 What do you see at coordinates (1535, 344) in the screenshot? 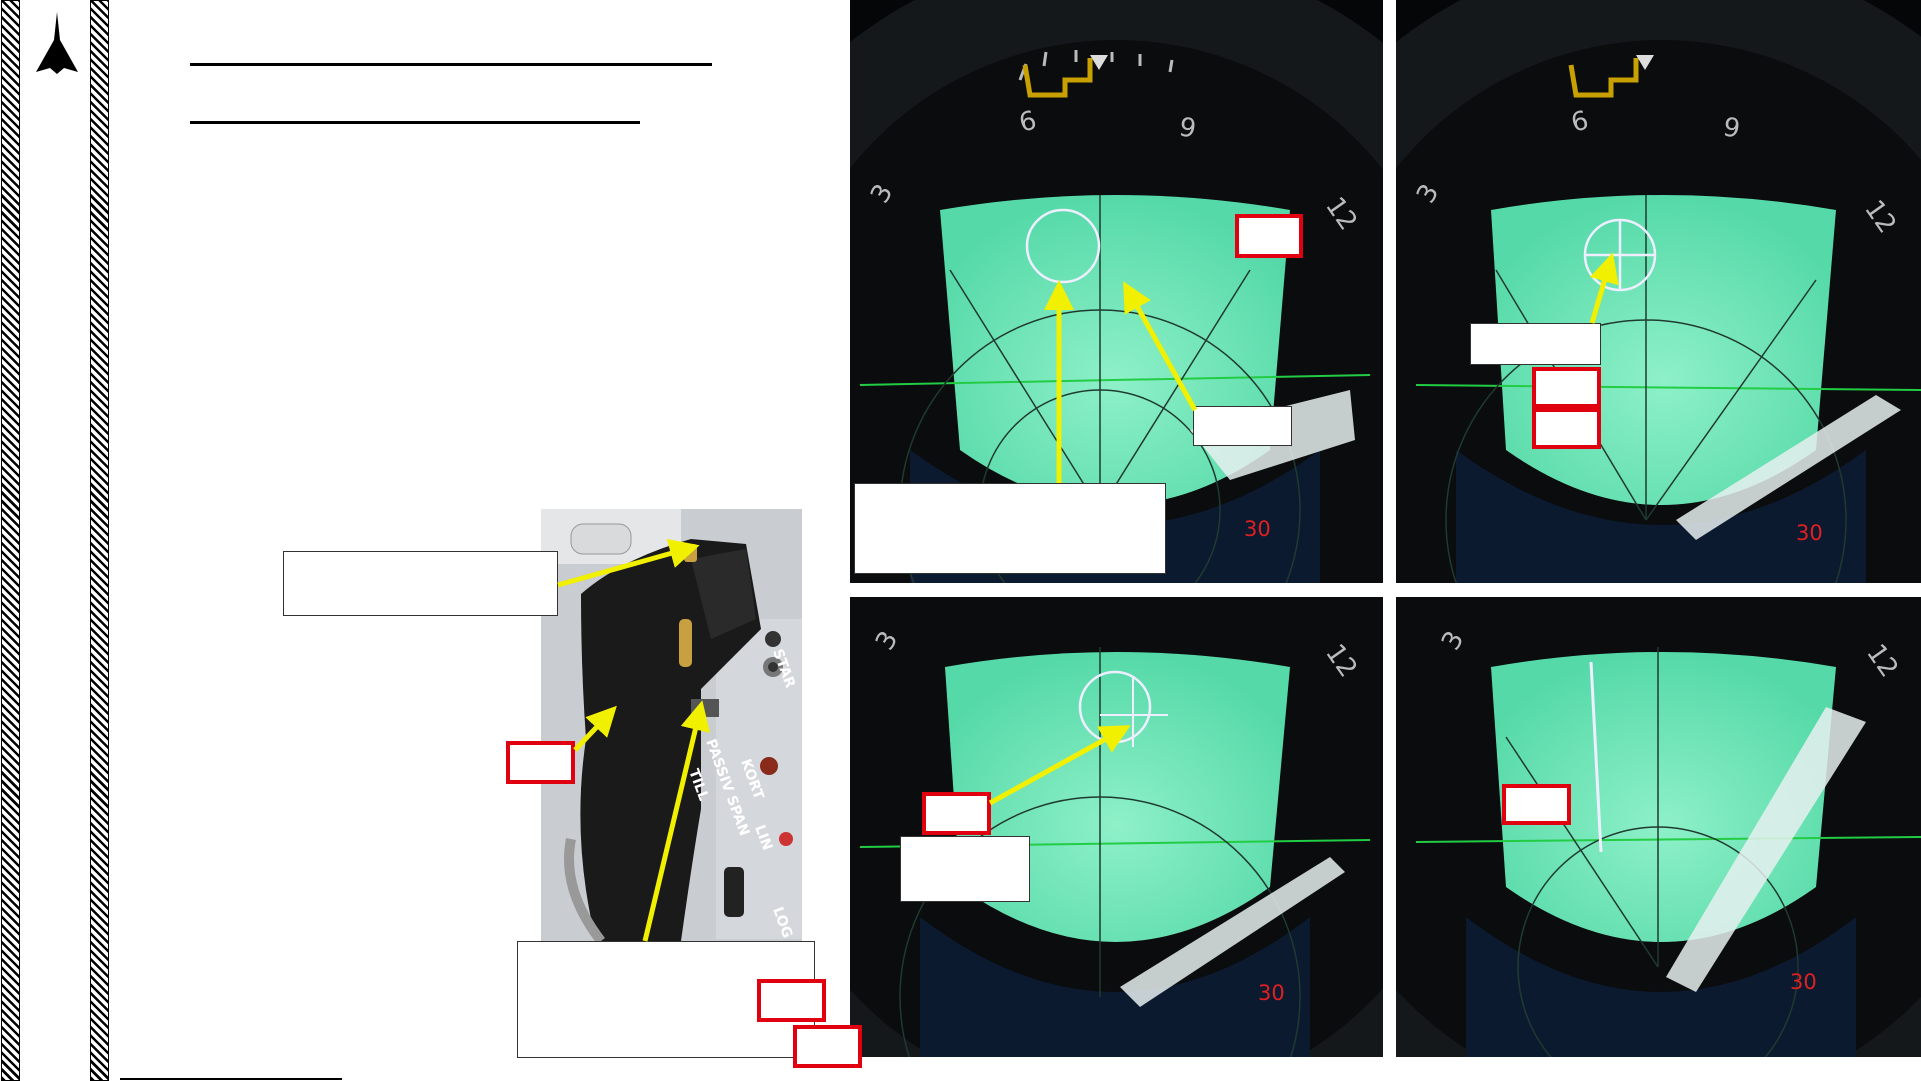
I see `callout-box-scope2-cross` at bounding box center [1535, 344].